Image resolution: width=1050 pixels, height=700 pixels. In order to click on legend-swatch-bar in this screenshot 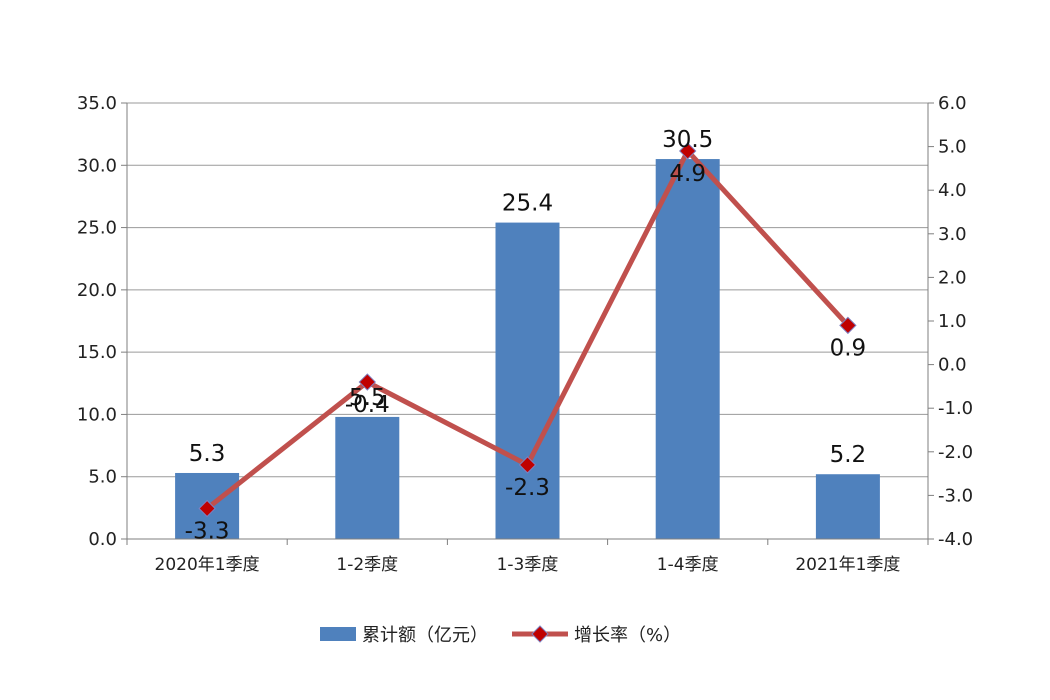, I will do `click(338, 634)`.